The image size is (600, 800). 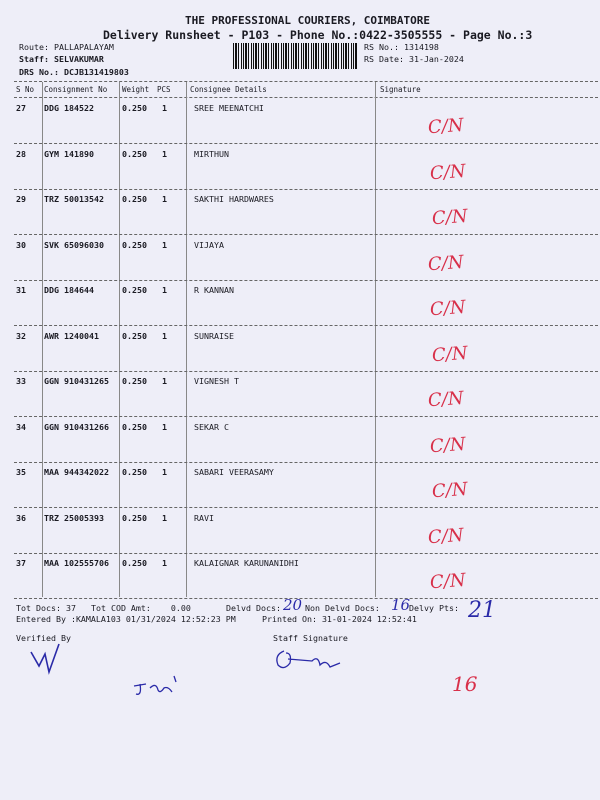 I want to click on row-sno: 32, so click(x=21, y=335).